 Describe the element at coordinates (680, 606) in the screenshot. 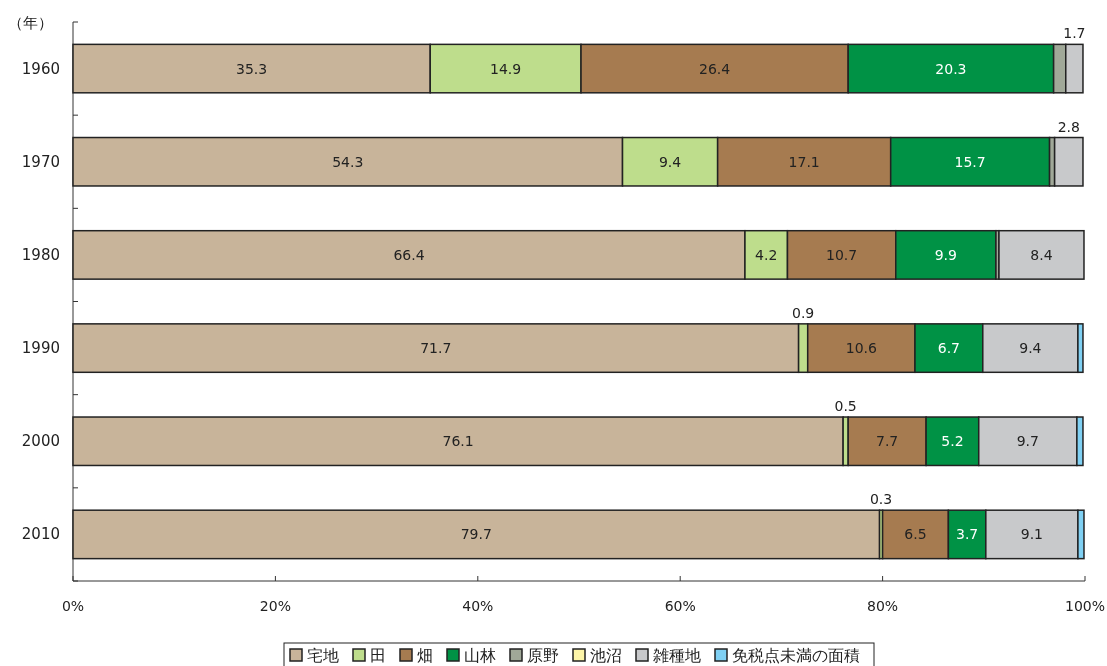

I see `x-tick-label: 60%` at that location.